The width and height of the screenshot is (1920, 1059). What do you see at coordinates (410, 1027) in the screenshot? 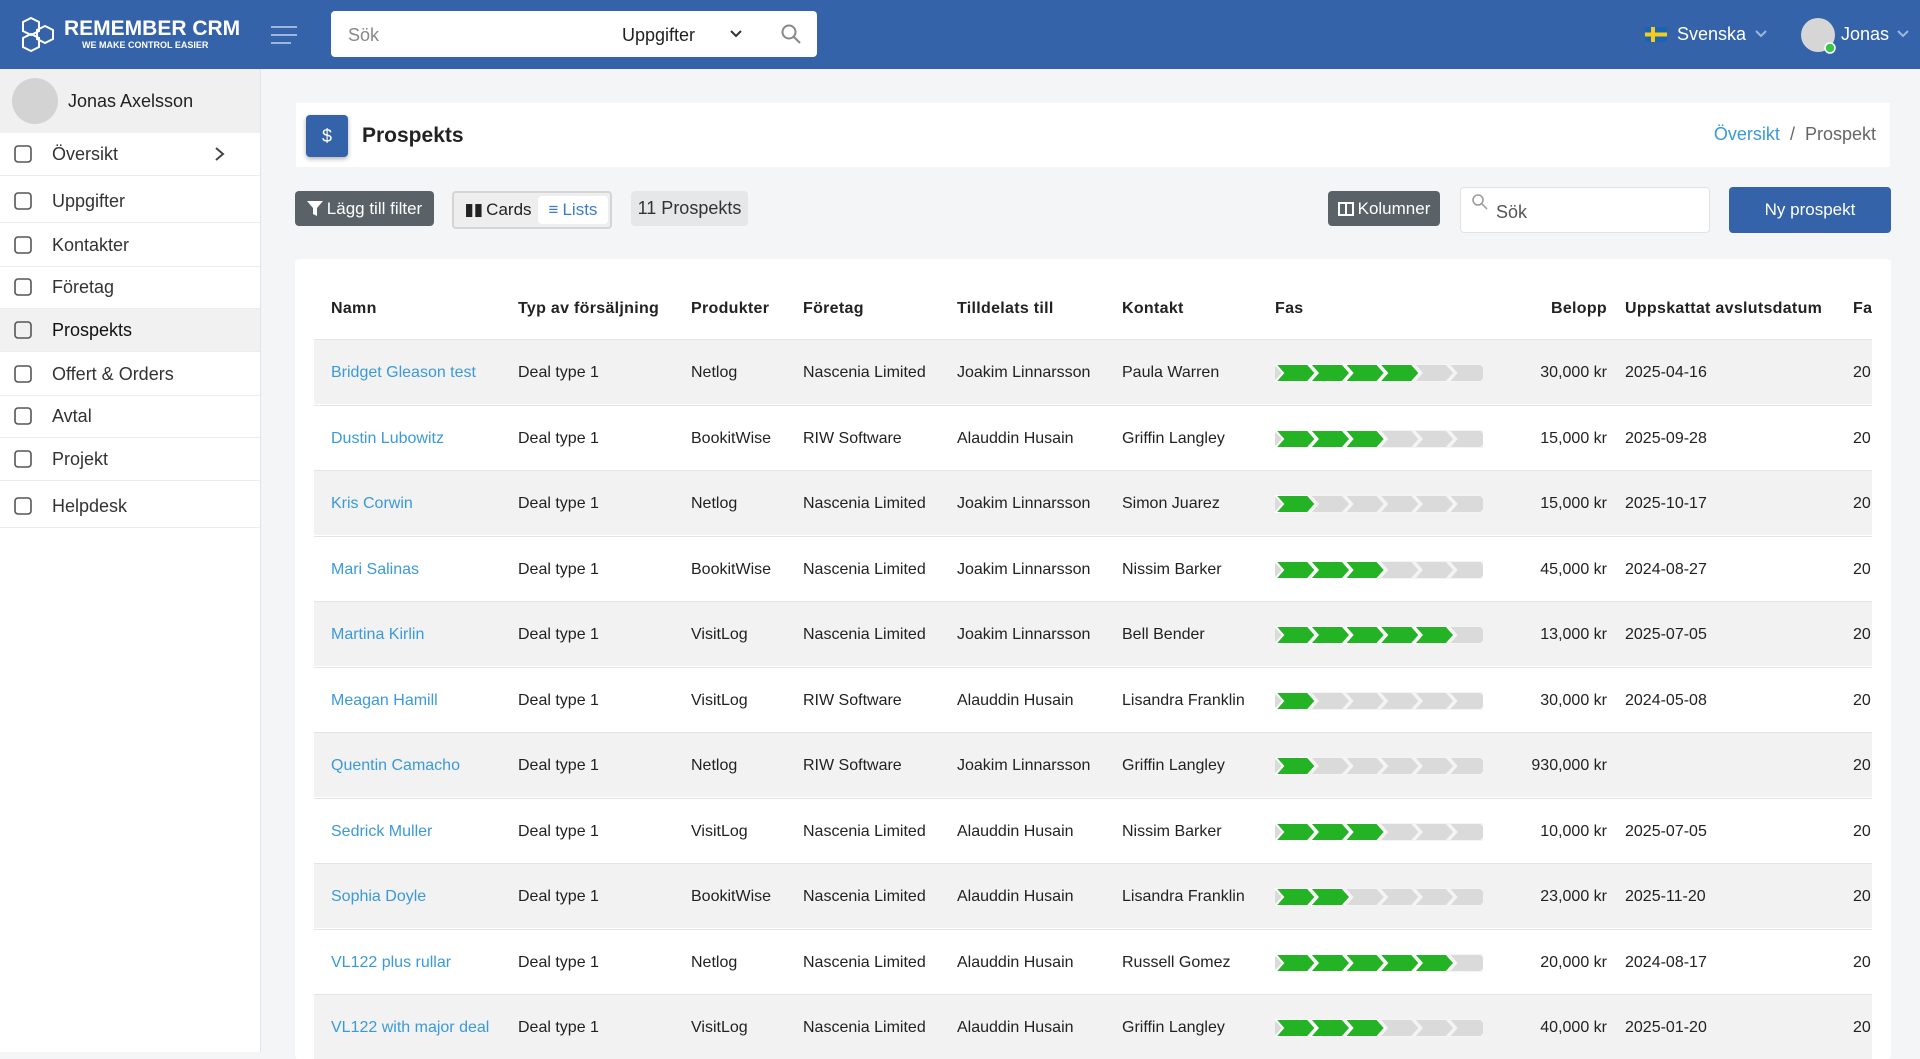
I see `prospect-link: VL122 with major deal` at bounding box center [410, 1027].